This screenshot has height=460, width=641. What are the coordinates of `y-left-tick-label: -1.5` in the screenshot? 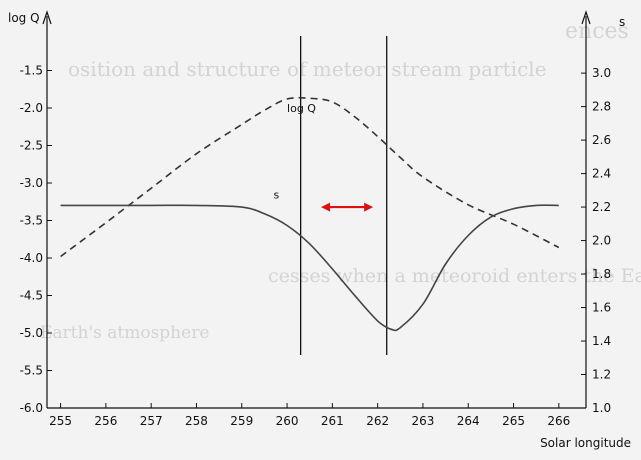 It's located at (31, 71).